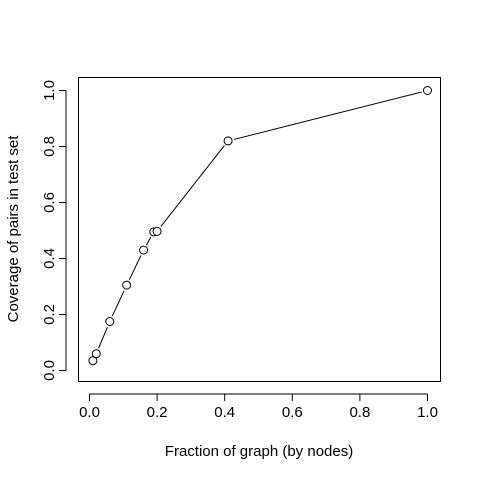  What do you see at coordinates (258, 407) in the screenshot?
I see `x-axis: 0.0 0.2 0.4 0.6 0.8 1.0` at bounding box center [258, 407].